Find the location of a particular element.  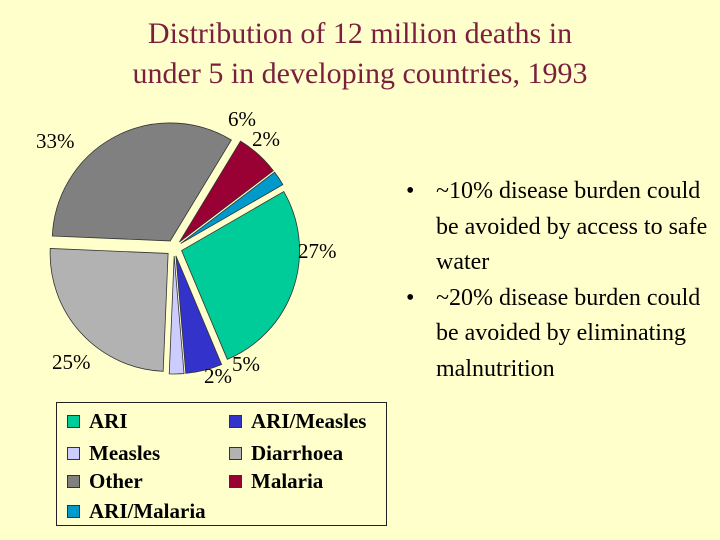

pie-slice-other is located at coordinates (141, 182).